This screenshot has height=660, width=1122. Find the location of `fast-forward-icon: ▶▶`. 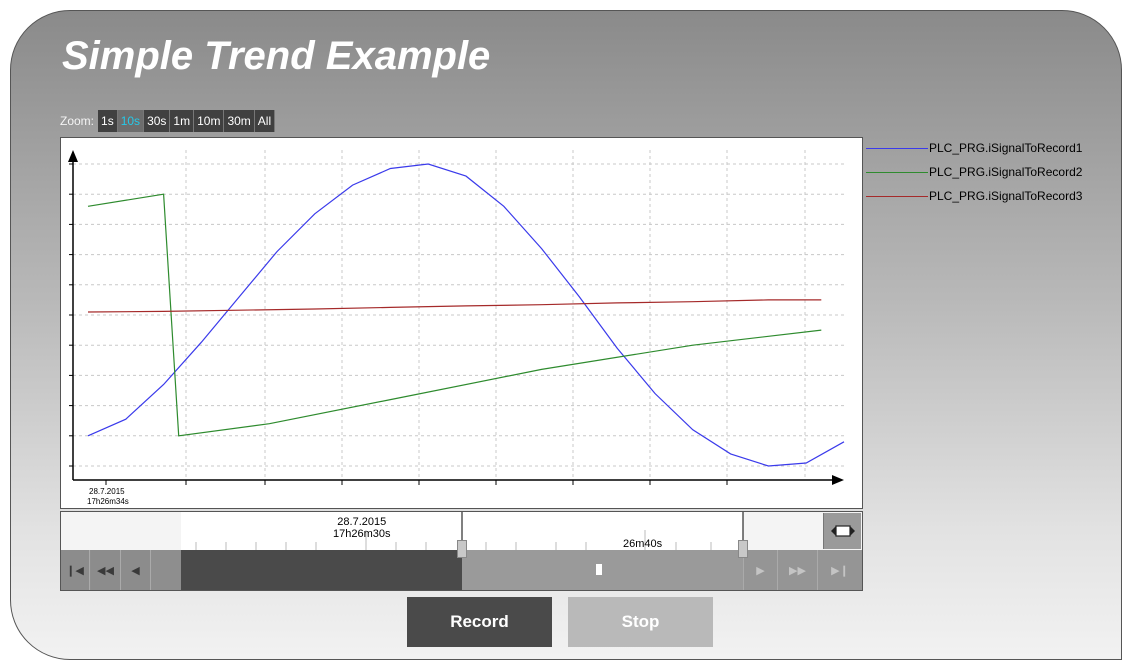

fast-forward-icon: ▶▶ is located at coordinates (797, 570).